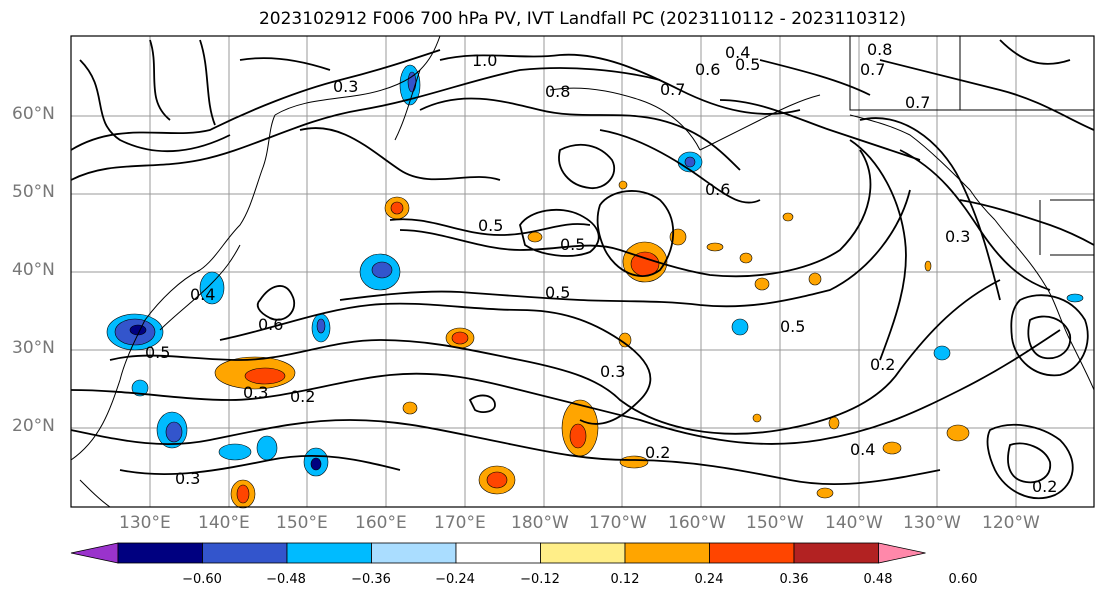 The image size is (1105, 605). What do you see at coordinates (381, 523) in the screenshot?
I see `lon-label: 160°E` at bounding box center [381, 523].